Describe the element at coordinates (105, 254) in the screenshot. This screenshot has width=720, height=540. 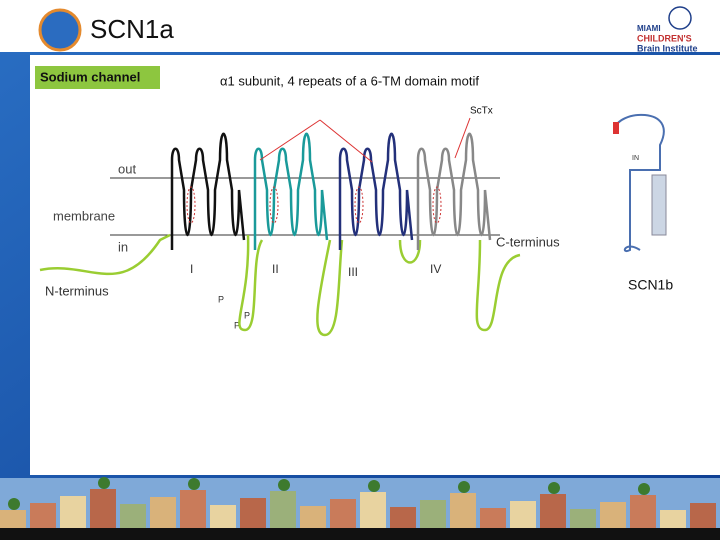
I see `n-terminus-chain` at that location.